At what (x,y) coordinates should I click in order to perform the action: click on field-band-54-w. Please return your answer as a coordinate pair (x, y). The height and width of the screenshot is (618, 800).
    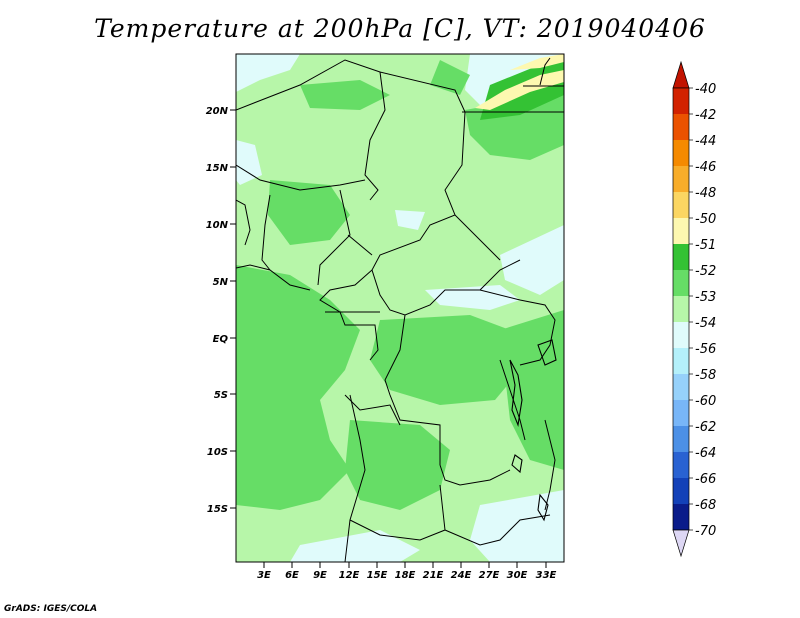
    Looking at the image, I should click on (249, 162).